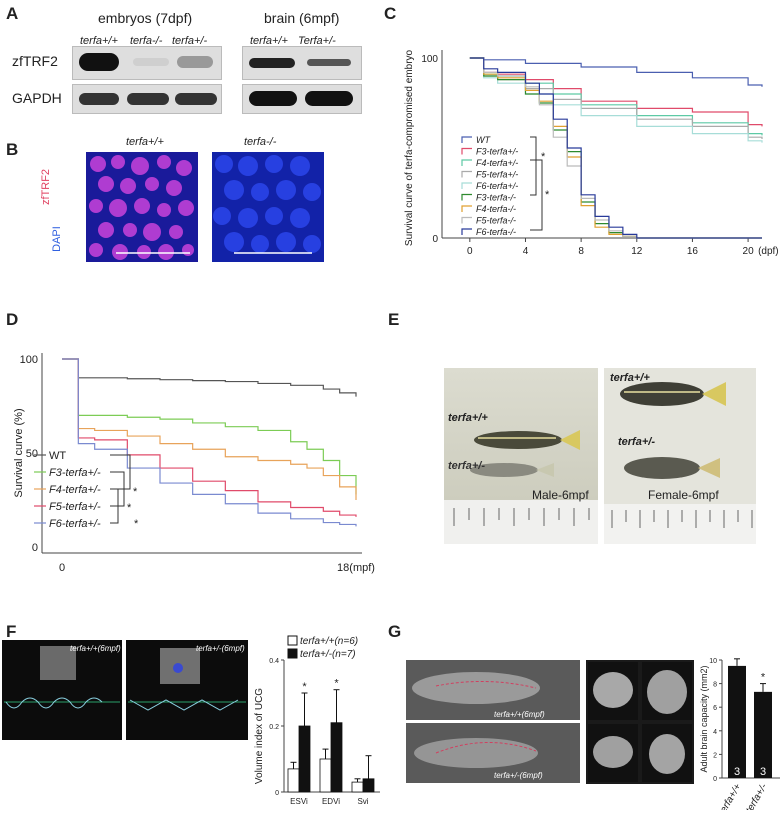 Image resolution: width=783 pixels, height=814 pixels. I want to click on panel-g-letter: G, so click(395, 631).